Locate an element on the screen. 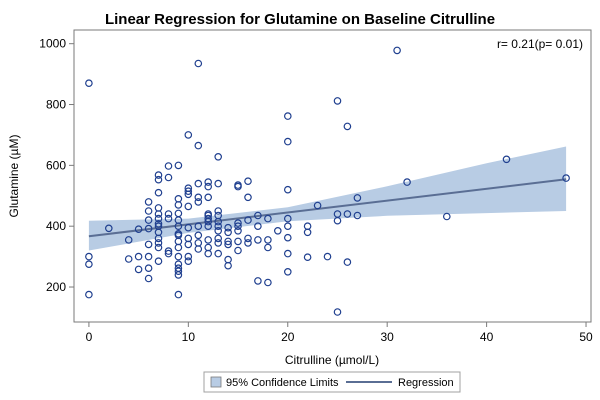 This screenshot has height=400, width=600. x-tick-label: 50 is located at coordinates (586, 337).